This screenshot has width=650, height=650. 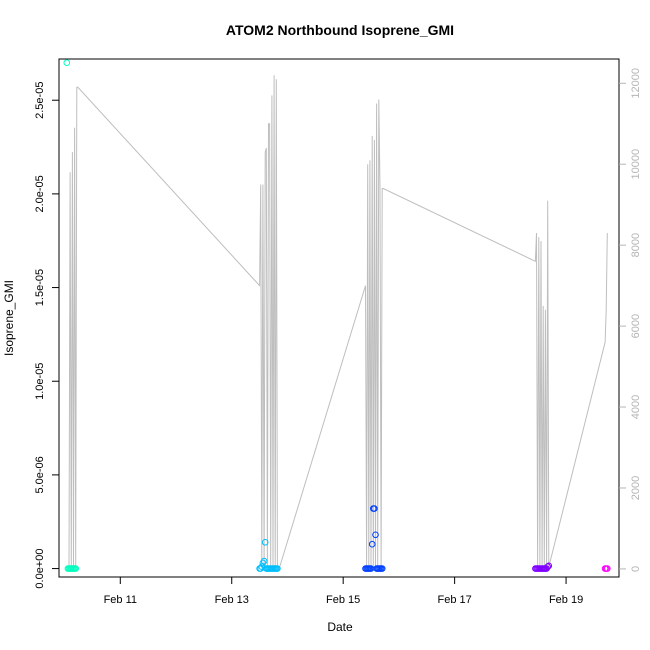 I want to click on x-tick-label: Feb 17, so click(x=454, y=600).